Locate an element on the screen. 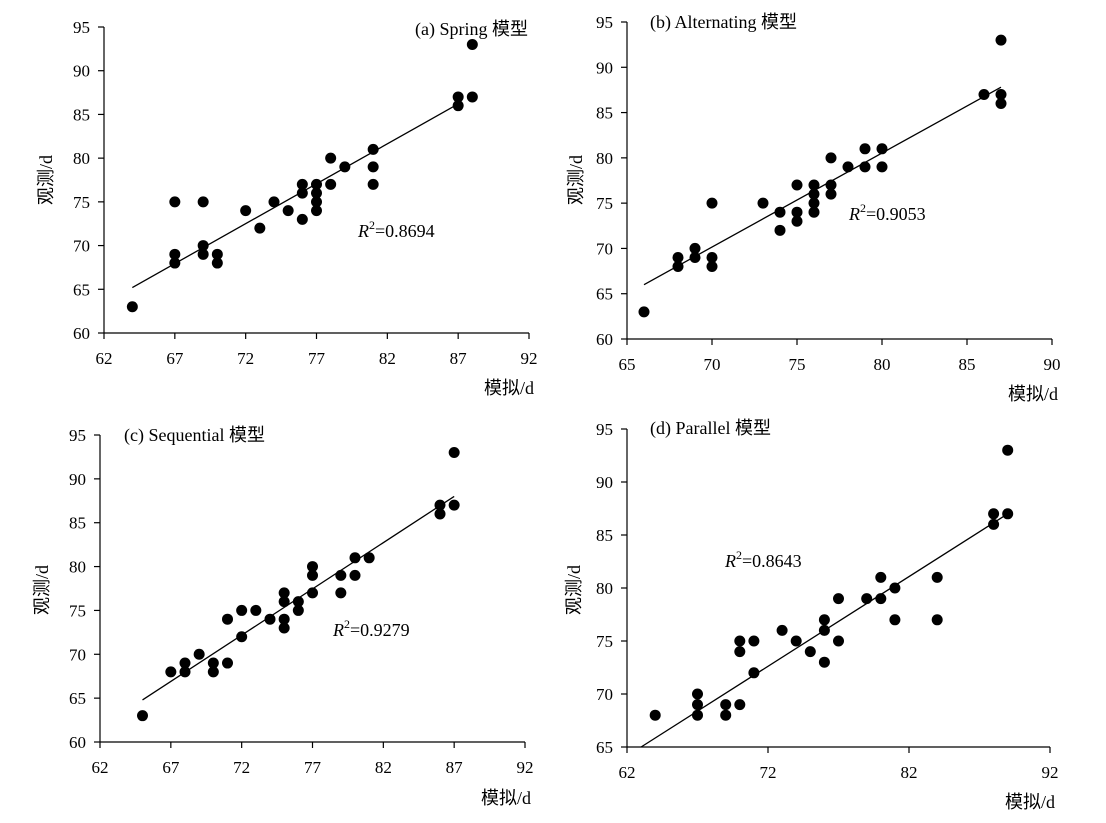 The width and height of the screenshot is (1106, 823). panel-title: (d) Parallel 模型 is located at coordinates (710, 428).